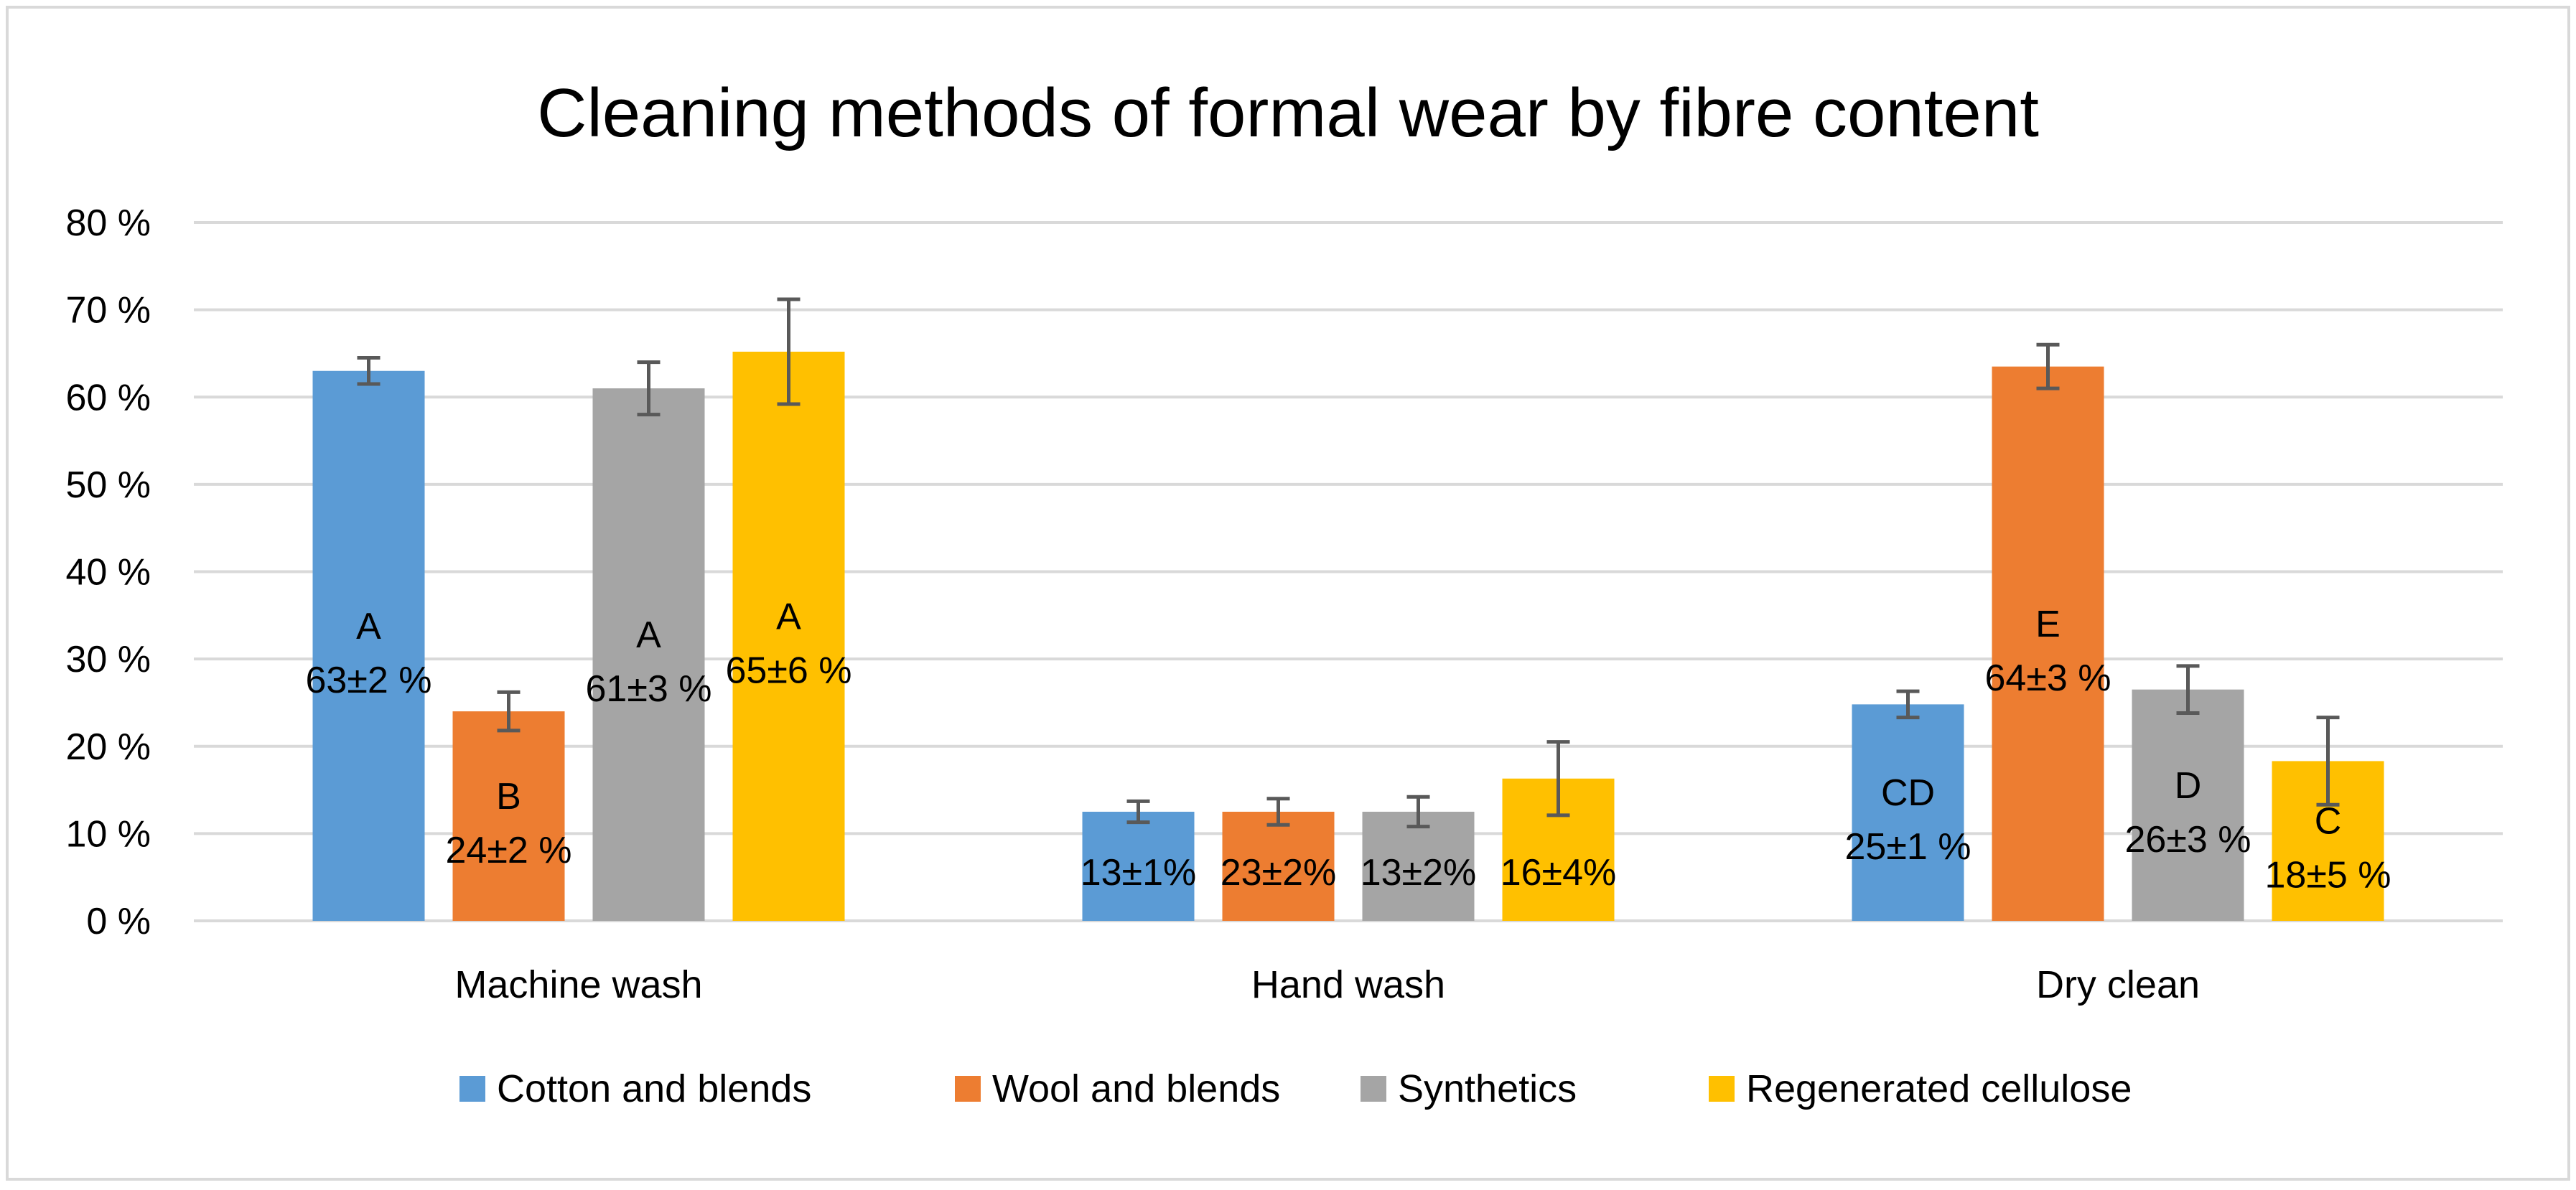  Describe the element at coordinates (108, 311) in the screenshot. I see `y-tick-label: 70 %` at that location.